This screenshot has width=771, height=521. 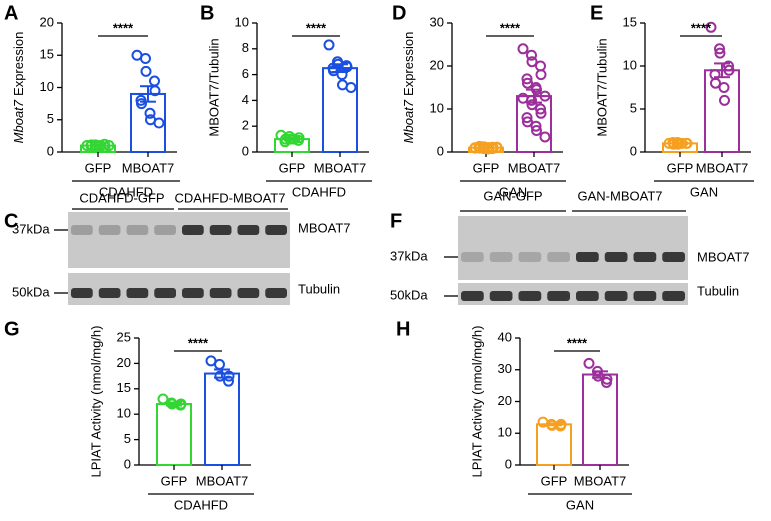 What do you see at coordinates (396, 221) in the screenshot?
I see `panel-letter: F` at bounding box center [396, 221].